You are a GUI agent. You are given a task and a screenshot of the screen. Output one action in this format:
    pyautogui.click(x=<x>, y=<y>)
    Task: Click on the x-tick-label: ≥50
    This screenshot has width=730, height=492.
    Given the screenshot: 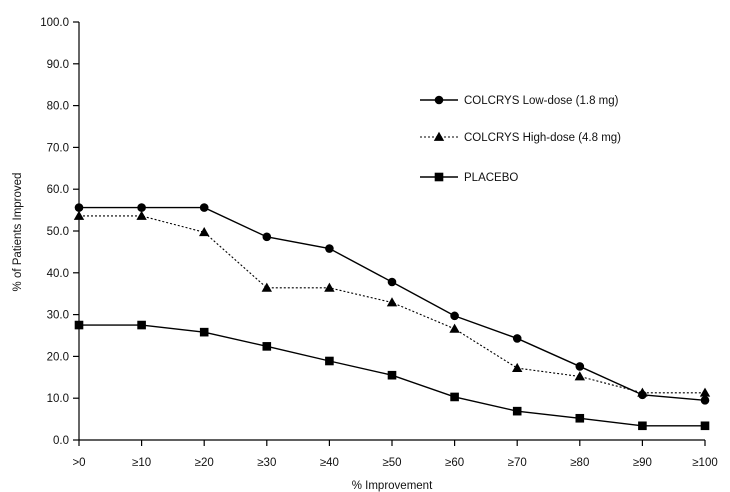 What is the action you would take?
    pyautogui.click(x=391, y=463)
    